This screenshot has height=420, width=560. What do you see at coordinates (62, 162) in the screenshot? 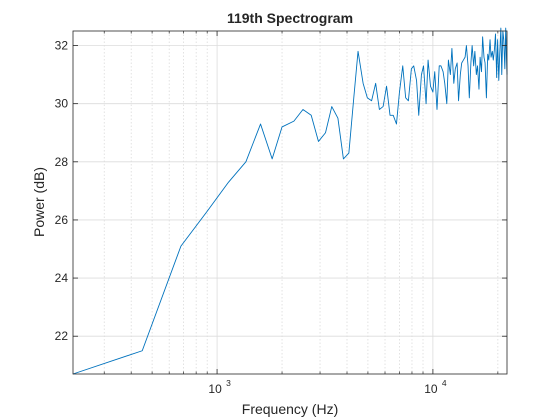
I see `y-tick-label: 28` at bounding box center [62, 162].